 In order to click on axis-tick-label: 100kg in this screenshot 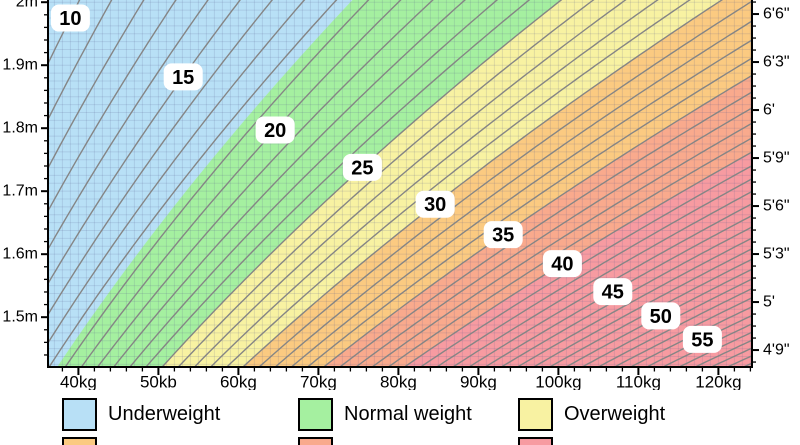, I will do `click(558, 382)`.